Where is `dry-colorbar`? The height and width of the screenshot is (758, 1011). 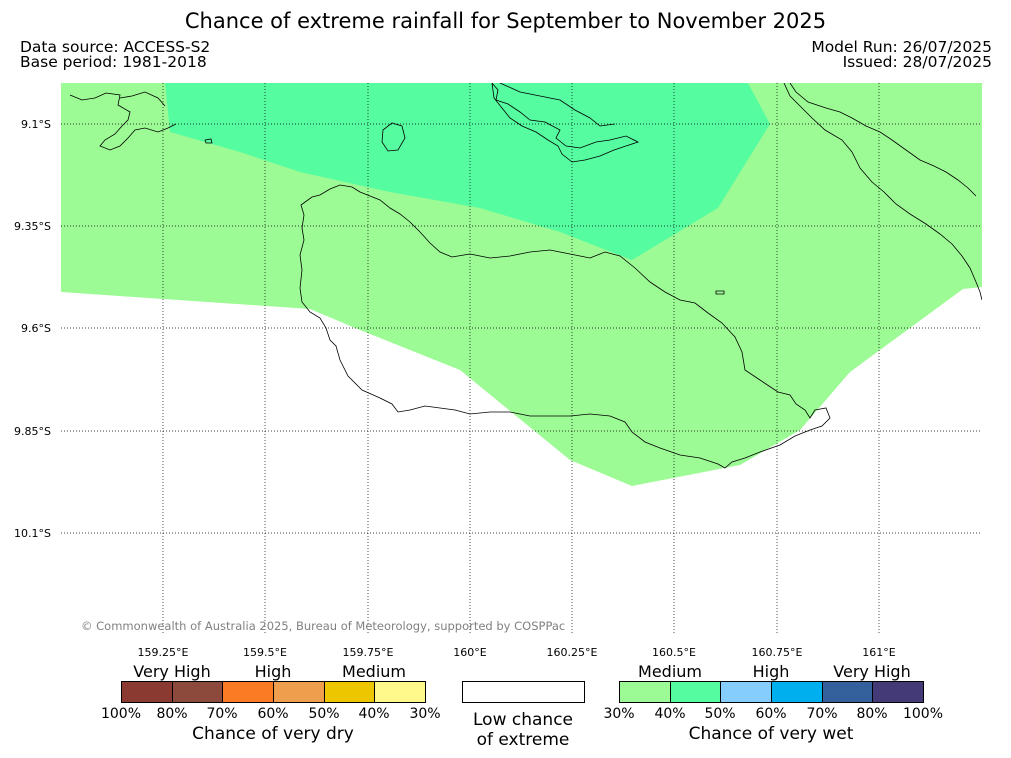 dry-colorbar is located at coordinates (273, 692).